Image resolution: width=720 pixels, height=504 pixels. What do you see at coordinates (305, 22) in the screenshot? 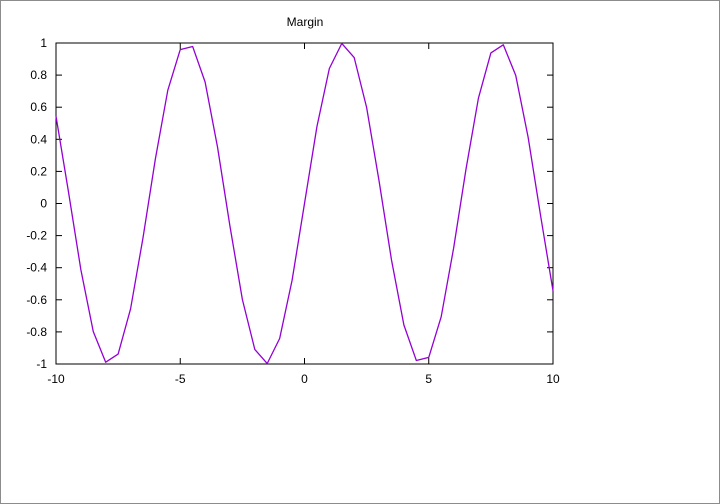
I see `chart-title: Margin` at bounding box center [305, 22].